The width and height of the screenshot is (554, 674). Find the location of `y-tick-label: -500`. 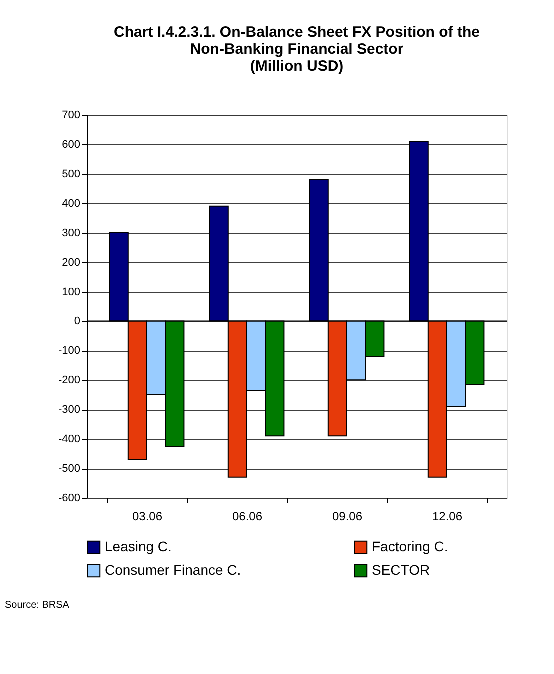

y-tick-label: -500 is located at coordinates (69, 469).